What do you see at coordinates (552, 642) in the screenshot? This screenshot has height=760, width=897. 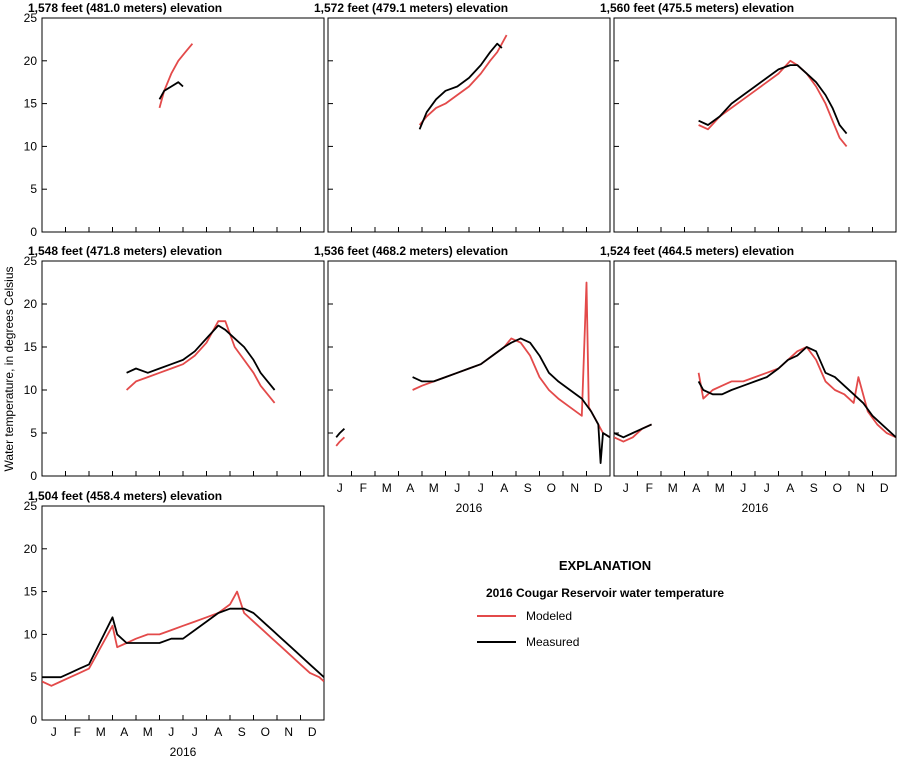 I see `legend-label-measured: Measured` at bounding box center [552, 642].